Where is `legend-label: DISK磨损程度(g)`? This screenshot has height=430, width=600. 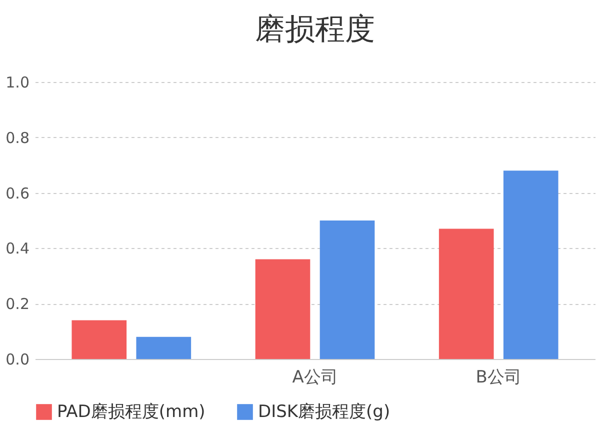
legend-label: DISK磨损程度(g) is located at coordinates (324, 412).